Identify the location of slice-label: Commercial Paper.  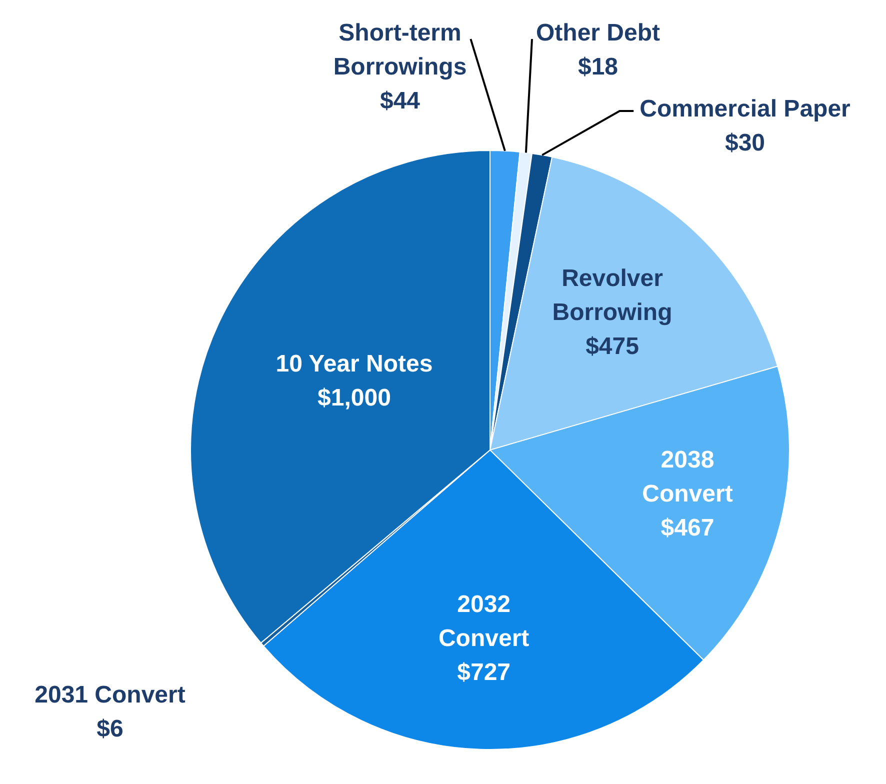
(745, 109).